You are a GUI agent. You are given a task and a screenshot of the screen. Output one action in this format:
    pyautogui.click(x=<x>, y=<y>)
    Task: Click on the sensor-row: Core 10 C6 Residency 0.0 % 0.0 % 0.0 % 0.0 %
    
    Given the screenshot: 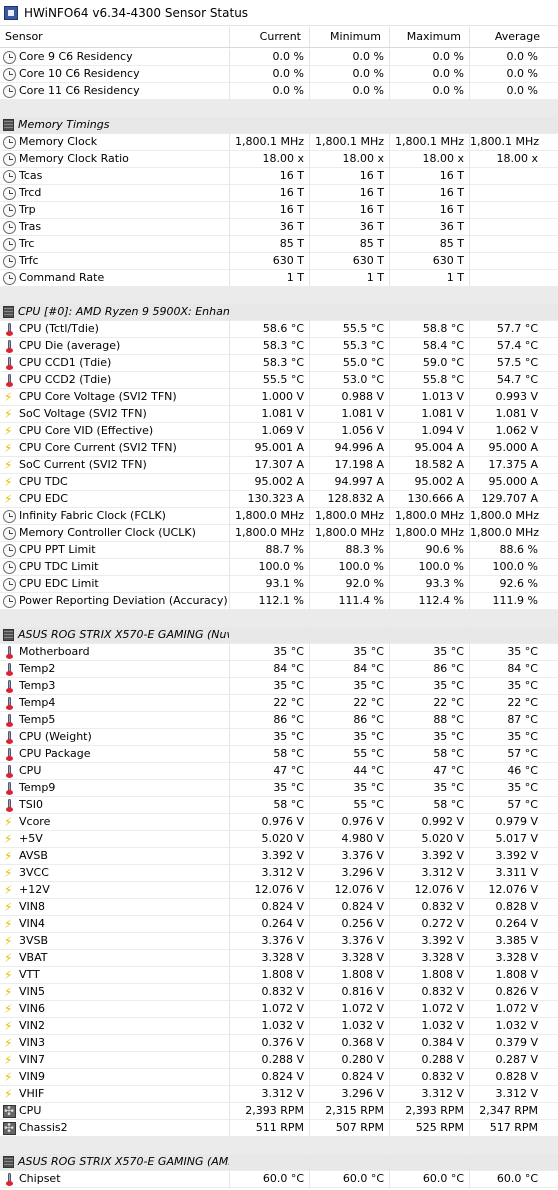 What is the action you would take?
    pyautogui.click(x=279, y=74)
    